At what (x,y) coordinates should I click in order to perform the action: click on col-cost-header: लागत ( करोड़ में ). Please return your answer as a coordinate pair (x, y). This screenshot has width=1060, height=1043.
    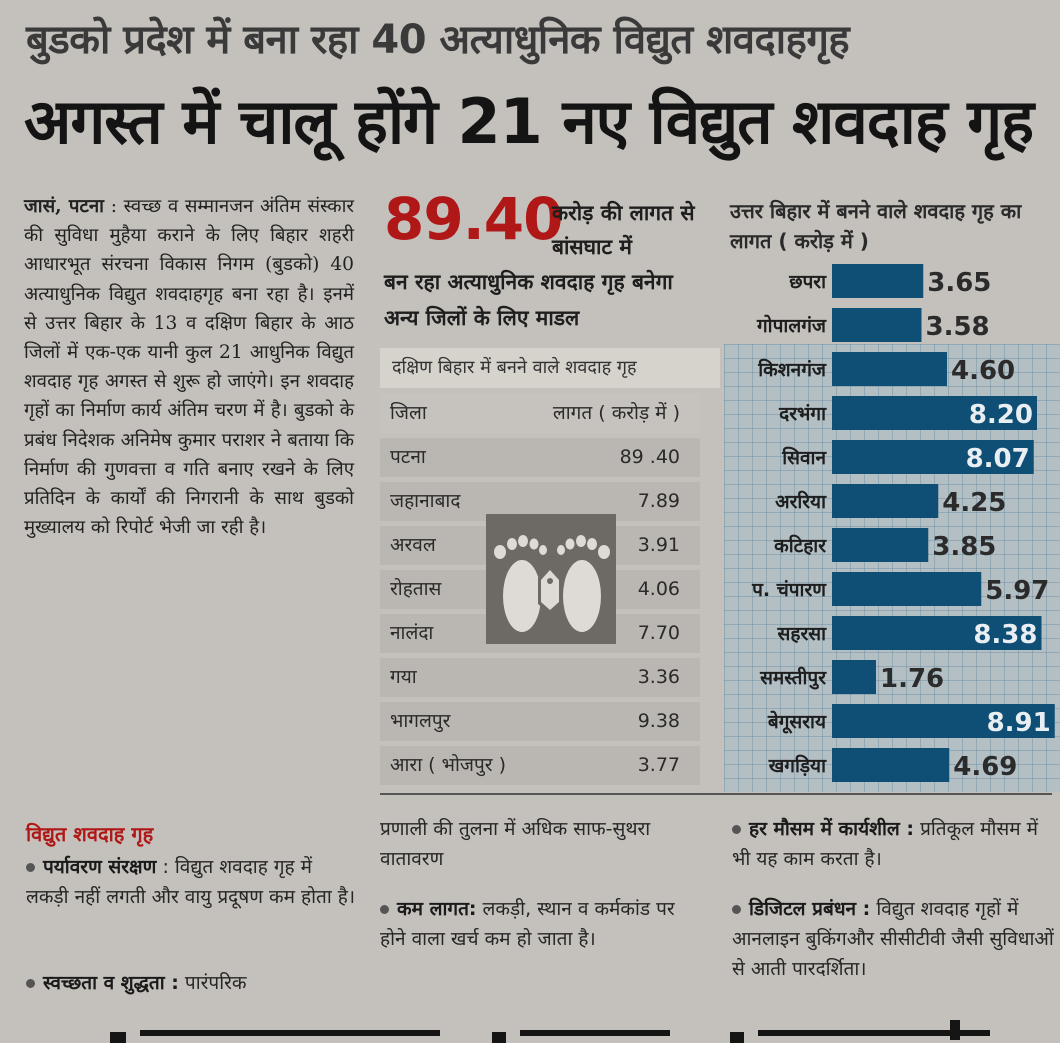
    Looking at the image, I should click on (616, 413).